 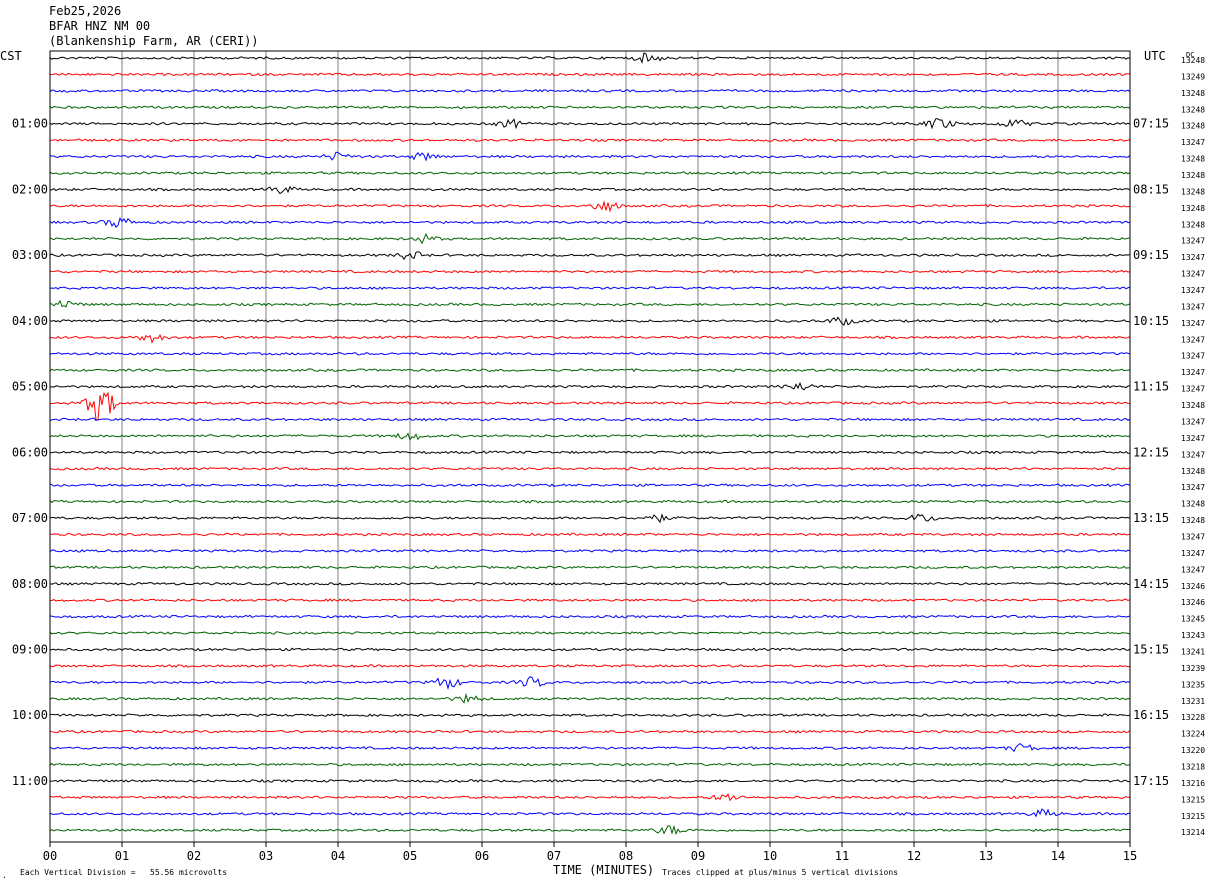 I want to click on x-tick-label: 00, so click(x=50, y=856).